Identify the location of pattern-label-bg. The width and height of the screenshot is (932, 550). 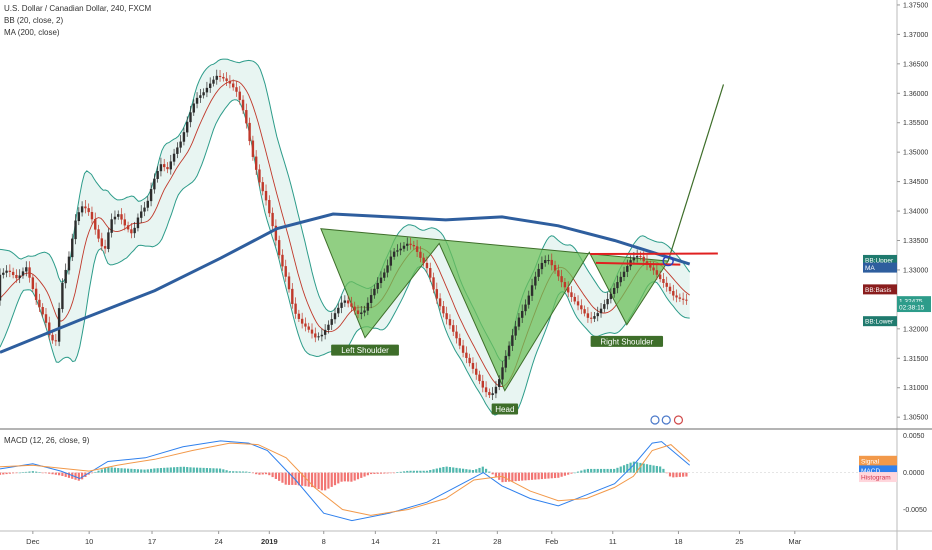
(627, 341).